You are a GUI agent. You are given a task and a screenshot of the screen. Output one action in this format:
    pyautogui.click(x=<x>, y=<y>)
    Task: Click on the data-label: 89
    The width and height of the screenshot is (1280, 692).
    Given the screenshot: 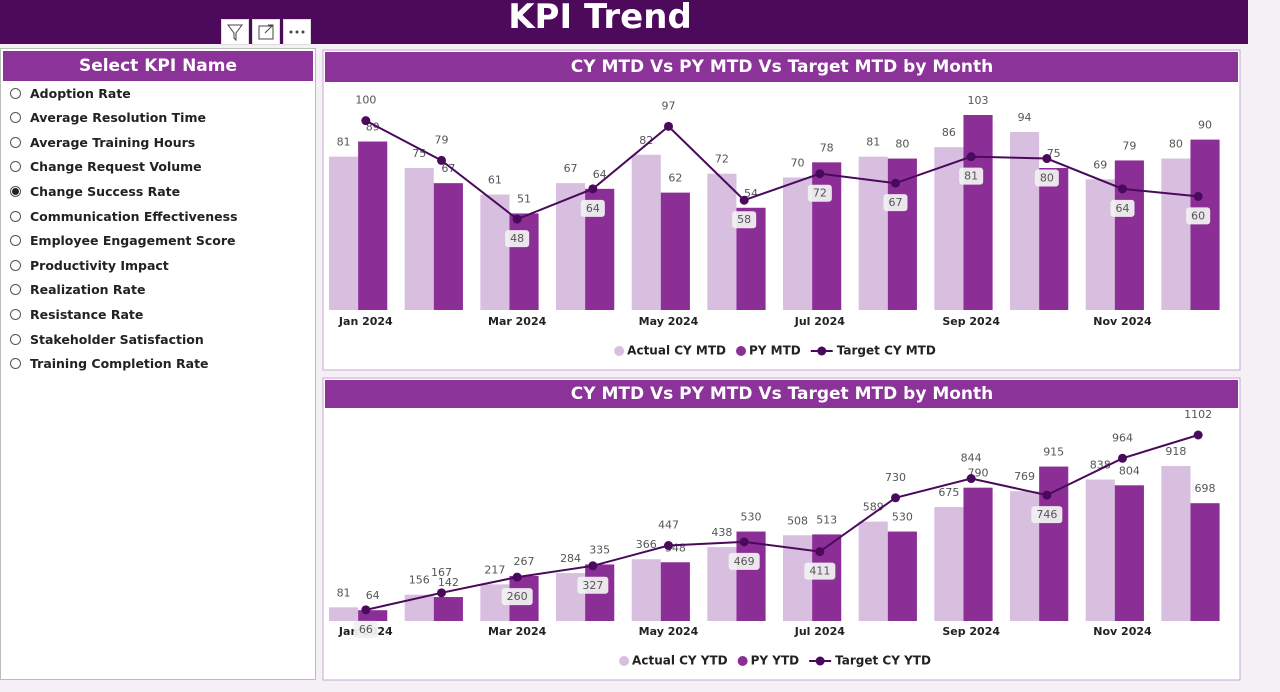 What is the action you would take?
    pyautogui.click(x=373, y=127)
    